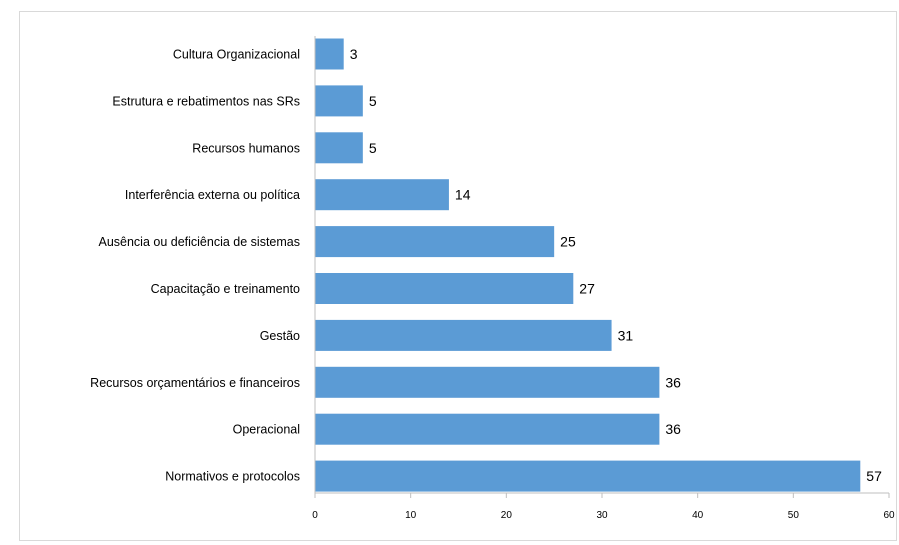  Describe the element at coordinates (195, 383) in the screenshot. I see `category-label: Recursos orçamentários e financeiros` at that location.